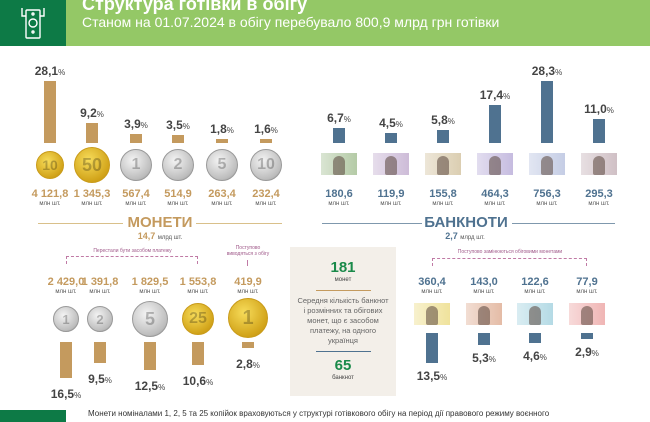 Image resolution: width=650 pixels, height=422 pixels. I want to click on percent-value: 12,5, so click(146, 385).